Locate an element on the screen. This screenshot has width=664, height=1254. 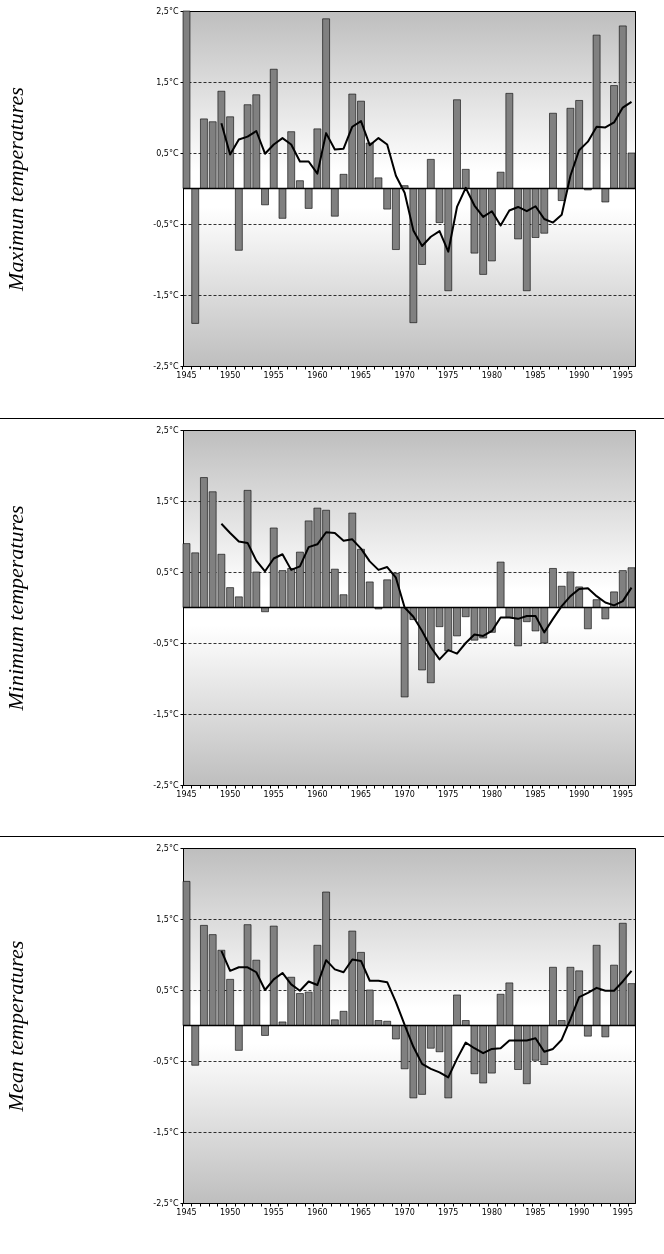
y-axis-title: Mean temperatures is located at coordinates (16, 1026).